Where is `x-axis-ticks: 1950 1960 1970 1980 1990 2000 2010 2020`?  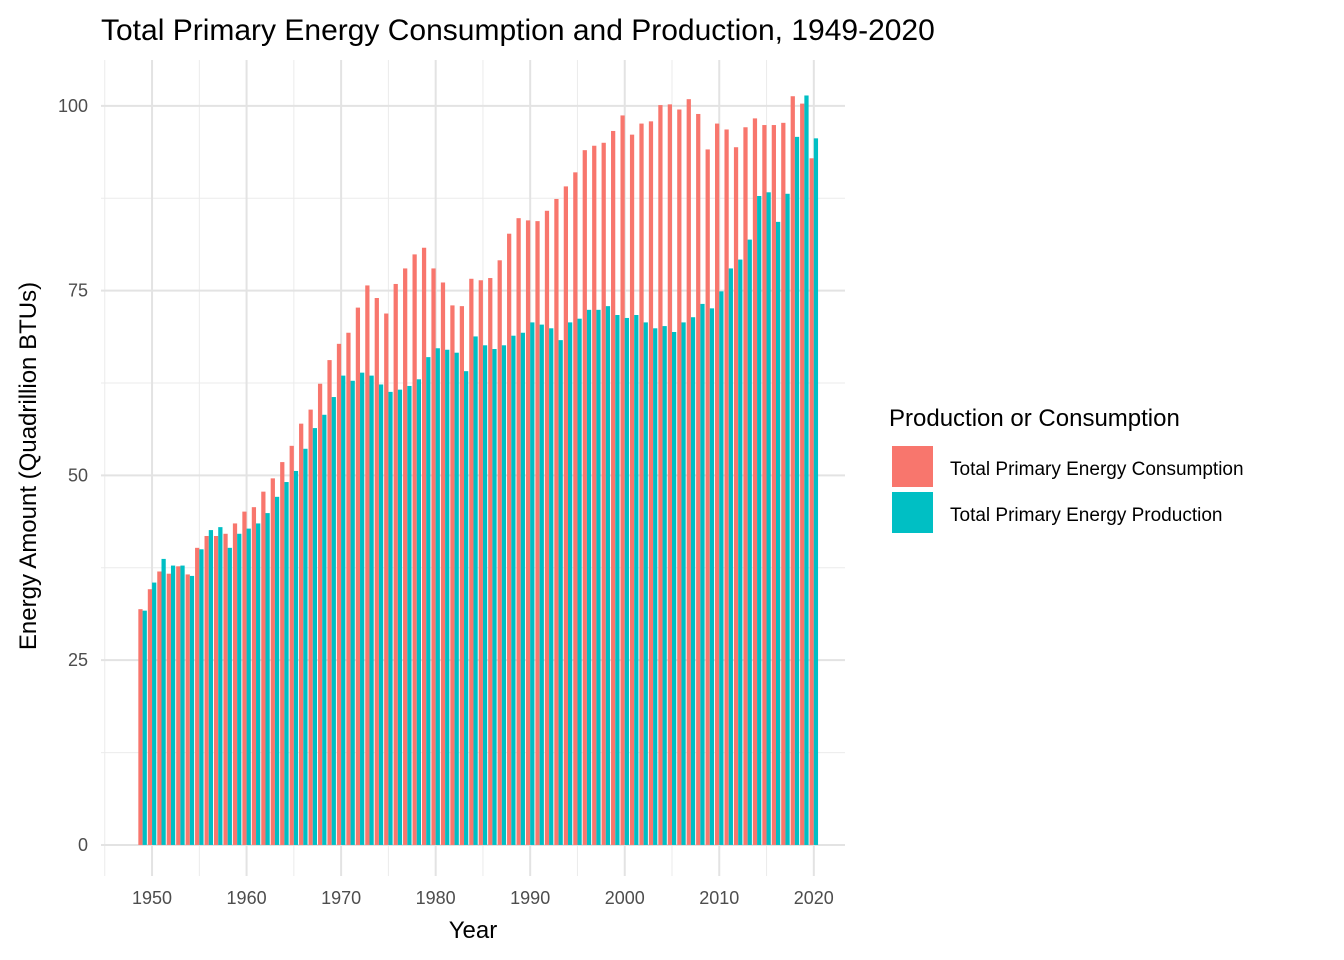
x-axis-ticks: 1950 1960 1970 1980 1990 2000 2010 2020 is located at coordinates (483, 898).